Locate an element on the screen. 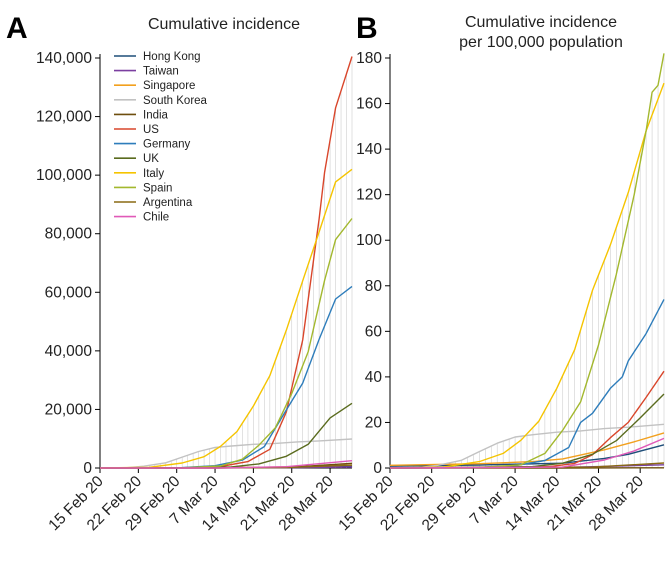 Image resolution: width=665 pixels, height=565 pixels. panel-b-y-tick-label: 0 is located at coordinates (377, 468).